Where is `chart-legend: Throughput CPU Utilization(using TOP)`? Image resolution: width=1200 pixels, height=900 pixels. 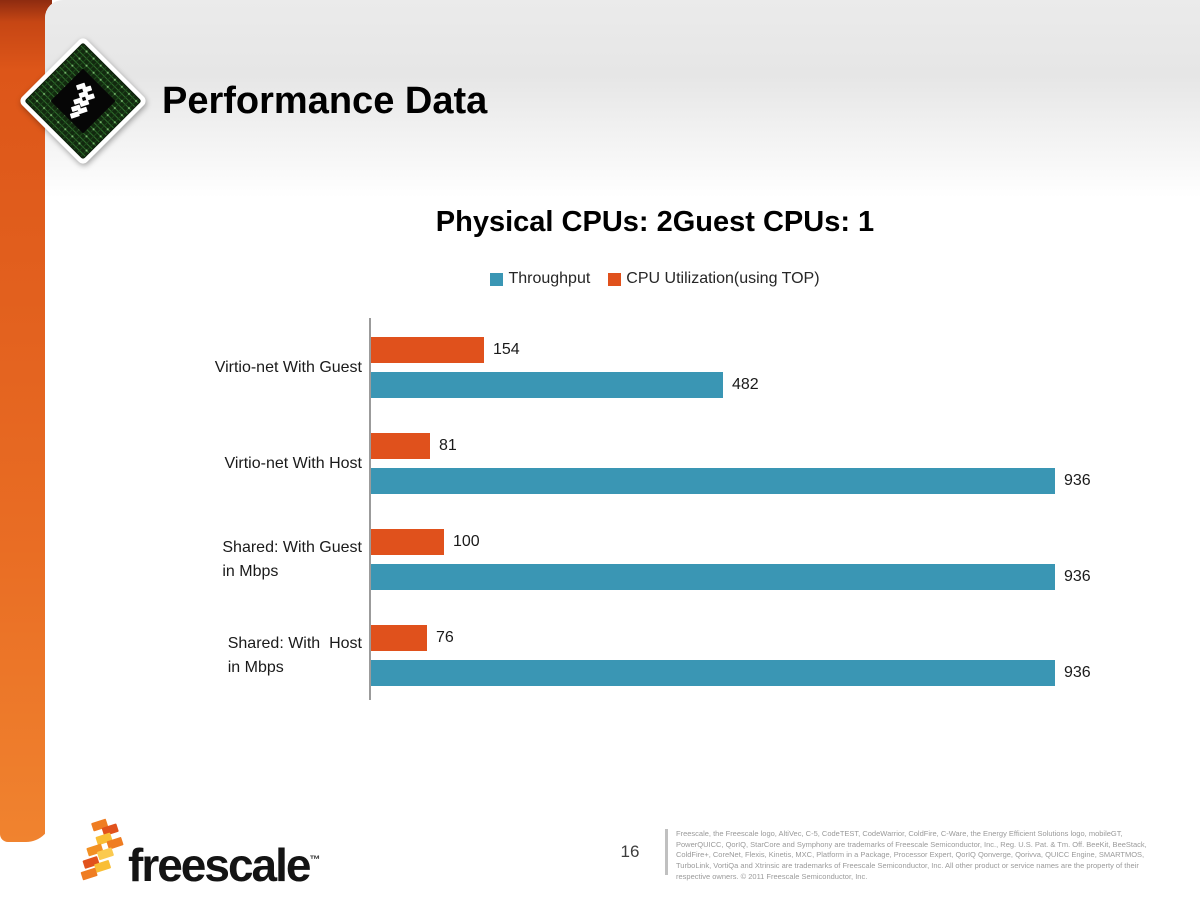 chart-legend: Throughput CPU Utilization(using TOP) is located at coordinates (655, 279).